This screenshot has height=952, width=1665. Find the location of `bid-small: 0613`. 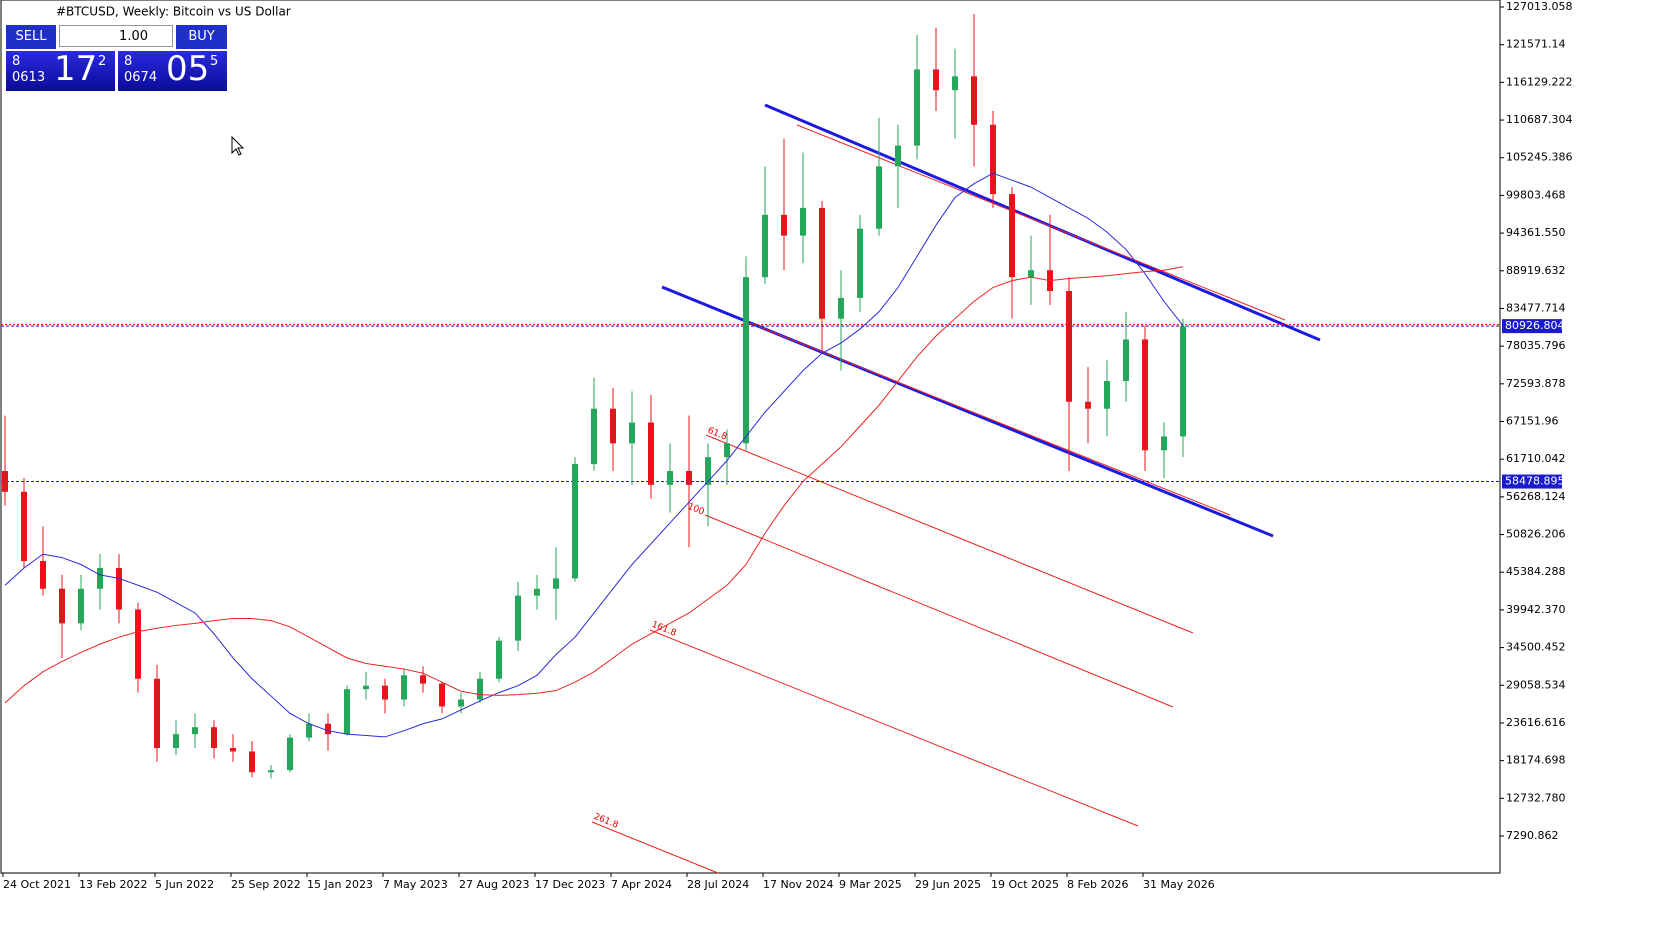

bid-small: 0613 is located at coordinates (29, 77).